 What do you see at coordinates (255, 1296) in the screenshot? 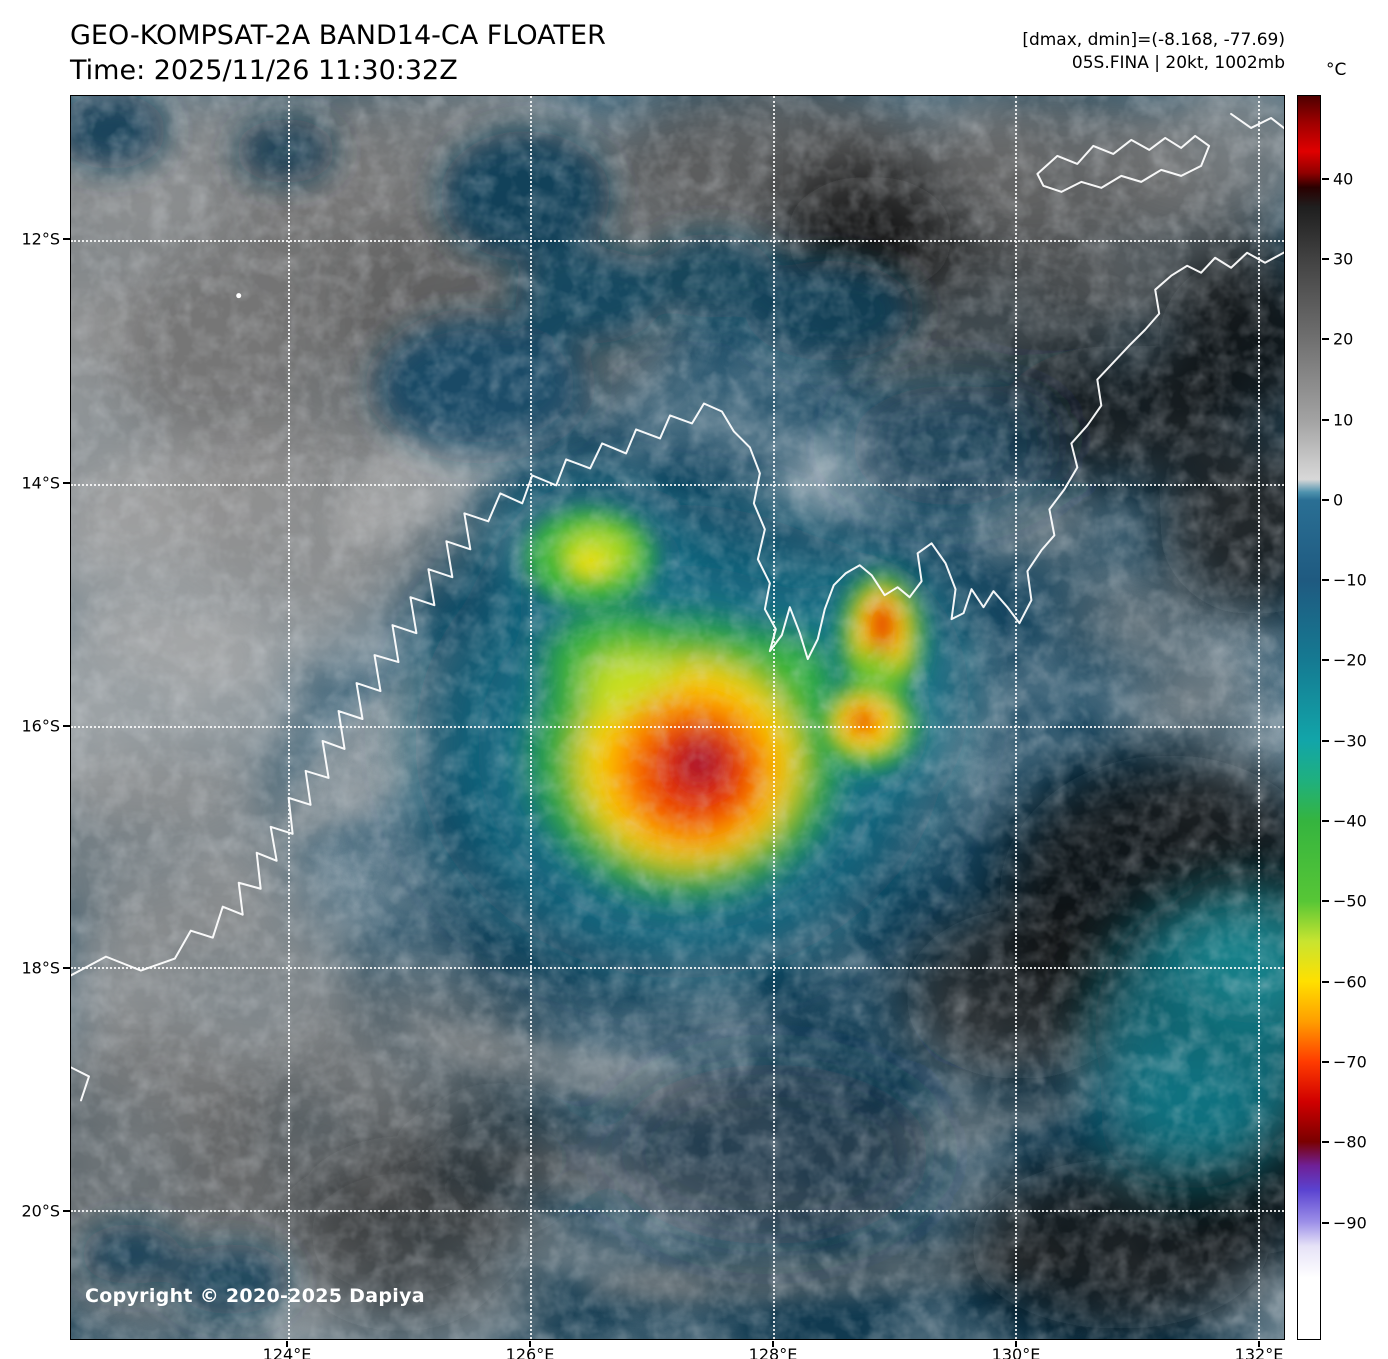
I see `copyright-text: Copyright © 2020-2025 Dapiya` at bounding box center [255, 1296].